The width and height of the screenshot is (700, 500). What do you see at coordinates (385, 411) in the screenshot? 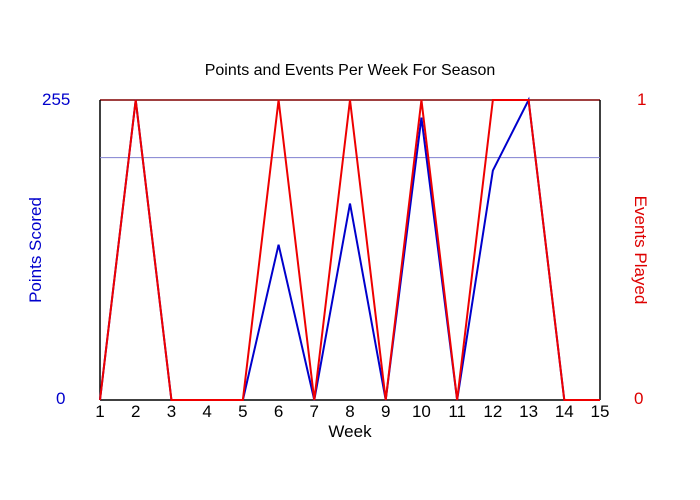
I see `x-tick-label: 9` at bounding box center [385, 411].